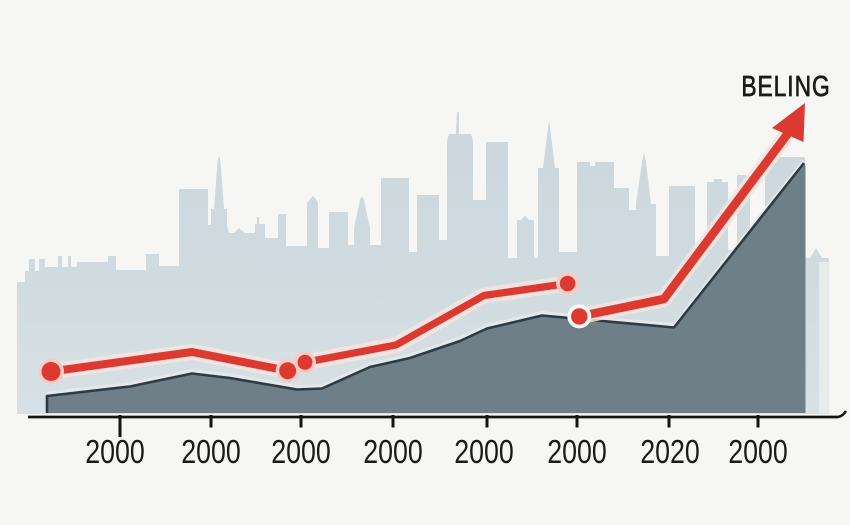  I want to click on svg-text: 2020, so click(670, 452).